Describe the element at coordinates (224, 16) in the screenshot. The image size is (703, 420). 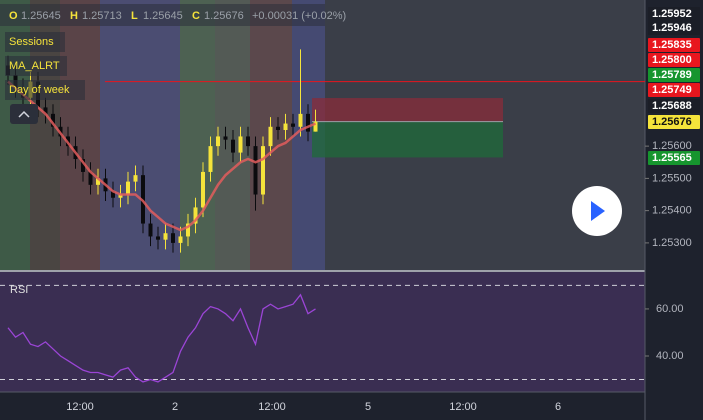
I see `legend-value: 1.25676` at that location.